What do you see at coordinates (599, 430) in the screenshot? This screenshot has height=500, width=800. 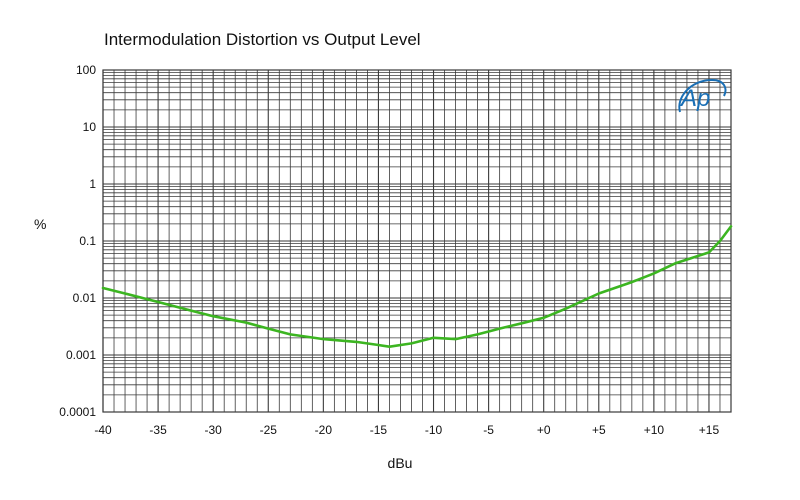 I see `x-tick-label: +5` at bounding box center [599, 430].